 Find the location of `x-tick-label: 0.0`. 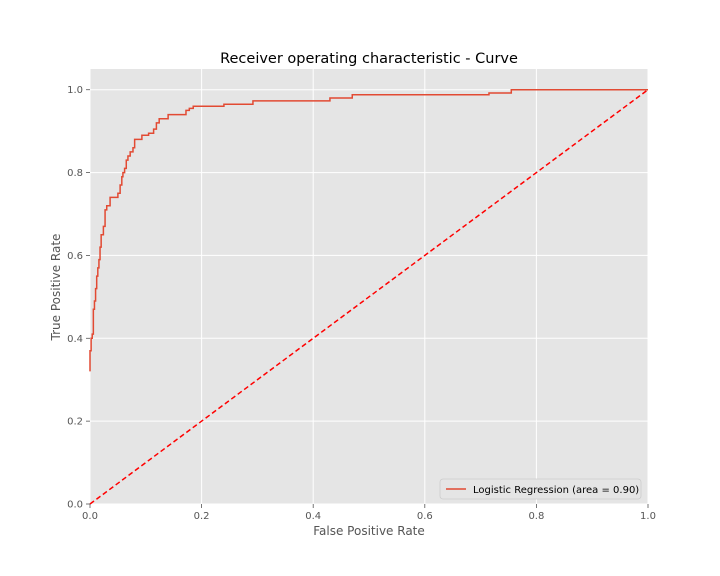

x-tick-label: 0.0 is located at coordinates (90, 516).